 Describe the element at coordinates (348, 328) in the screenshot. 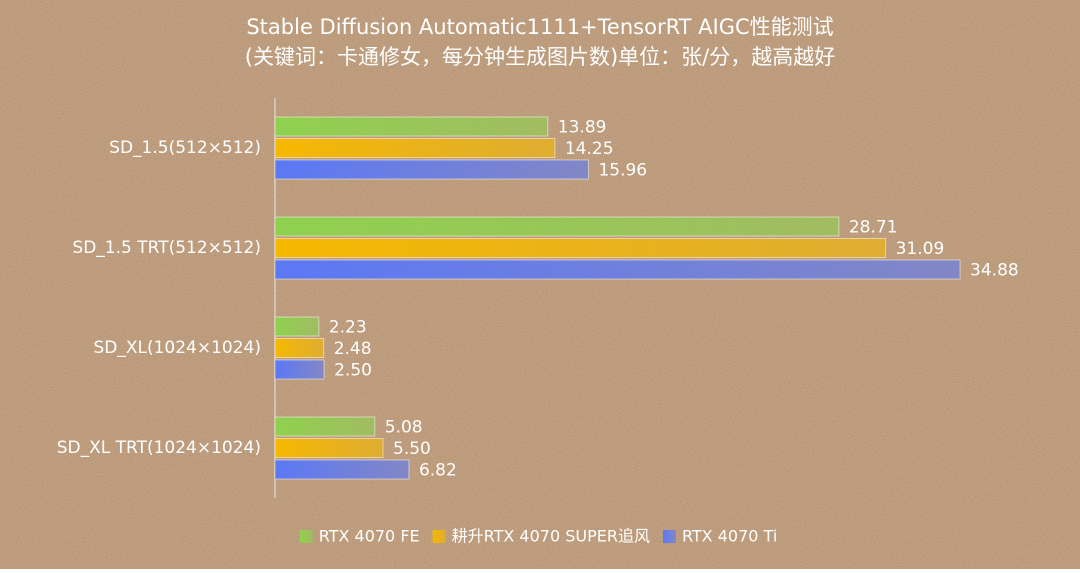

I see `data-label: 2.23` at that location.